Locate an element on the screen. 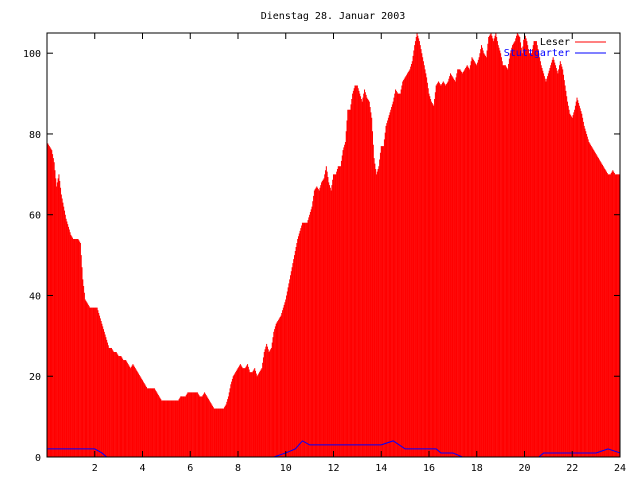 This screenshot has width=640, height=480. x-tick-label: 6 is located at coordinates (190, 468).